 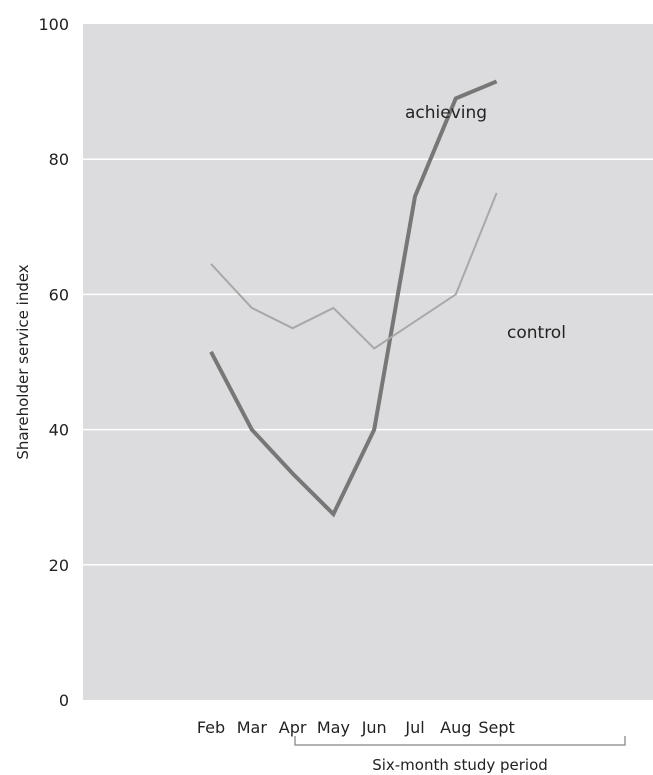 What do you see at coordinates (414, 727) in the screenshot?
I see `x-tick-label: Jul` at bounding box center [414, 727].